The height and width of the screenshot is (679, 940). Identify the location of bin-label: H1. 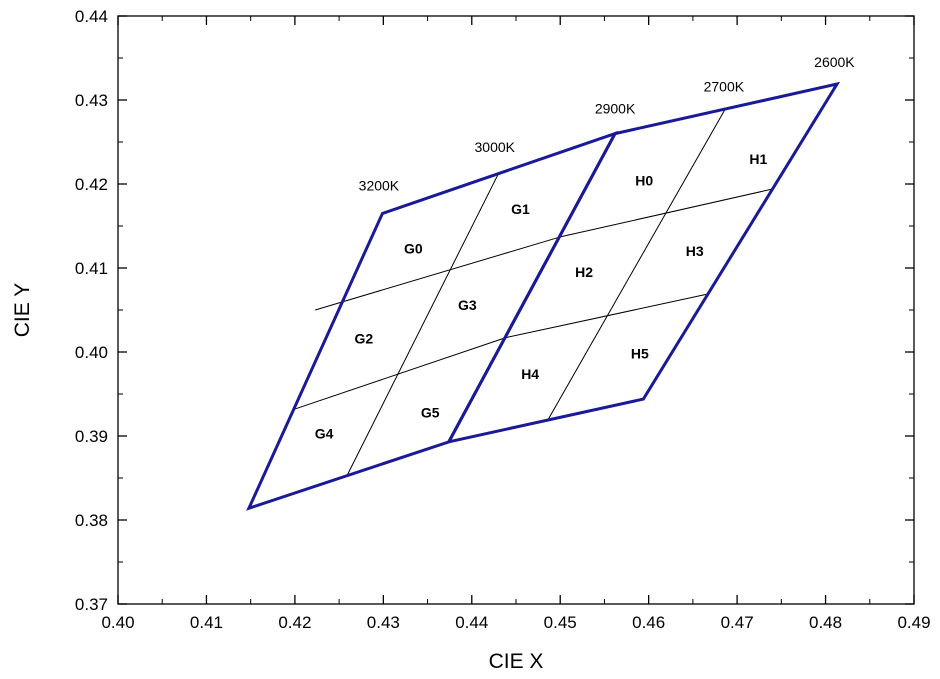
(758, 159).